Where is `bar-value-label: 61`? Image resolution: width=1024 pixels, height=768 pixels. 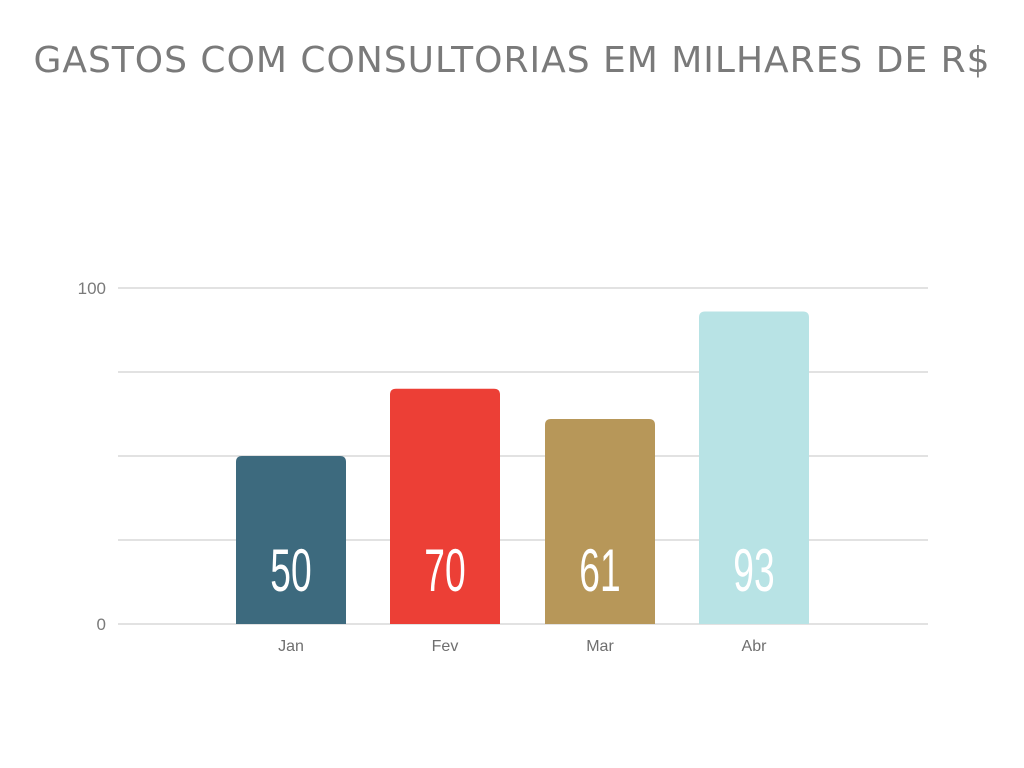 bar-value-label: 61 is located at coordinates (599, 570).